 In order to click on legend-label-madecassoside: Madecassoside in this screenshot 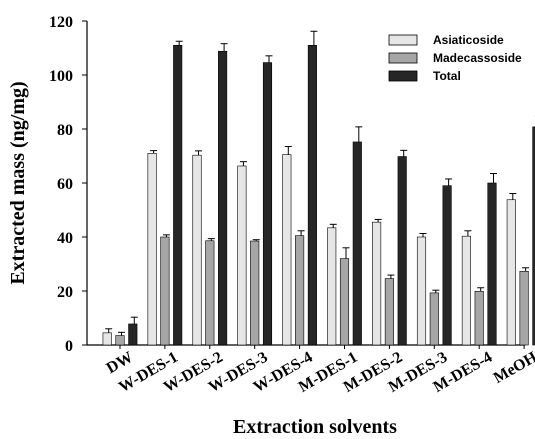, I will do `click(477, 58)`.